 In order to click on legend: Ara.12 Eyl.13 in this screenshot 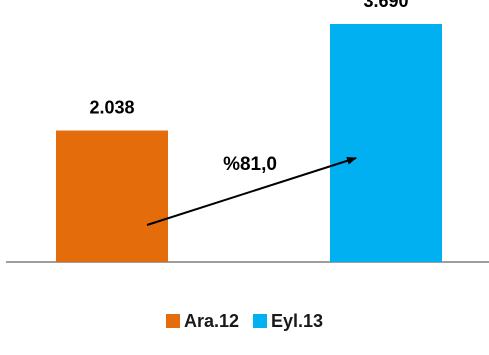, I will do `click(244, 321)`.